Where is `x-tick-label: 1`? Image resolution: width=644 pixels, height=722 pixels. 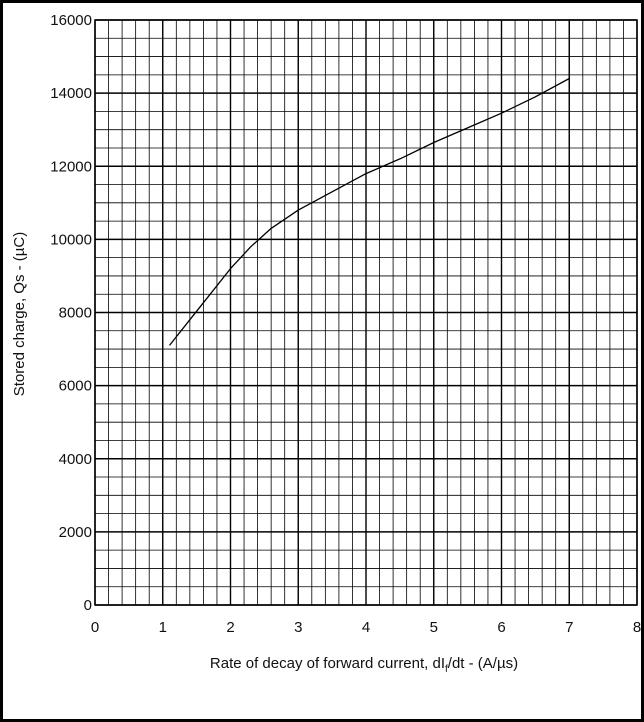 x-tick-label: 1 is located at coordinates (163, 627).